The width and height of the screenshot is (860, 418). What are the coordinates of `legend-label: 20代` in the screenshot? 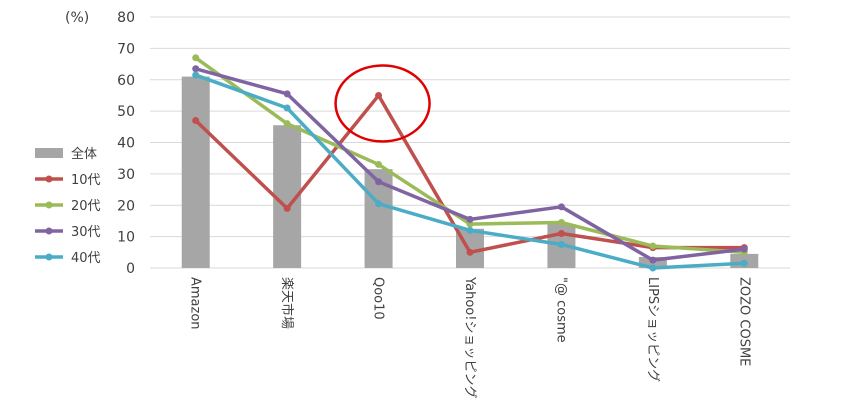 It's located at (86, 206).